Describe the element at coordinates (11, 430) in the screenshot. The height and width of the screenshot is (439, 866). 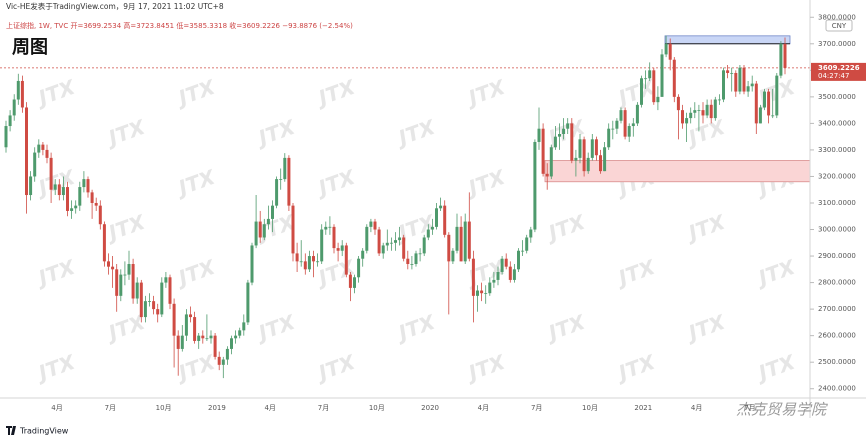
I see `brand-logo` at that location.